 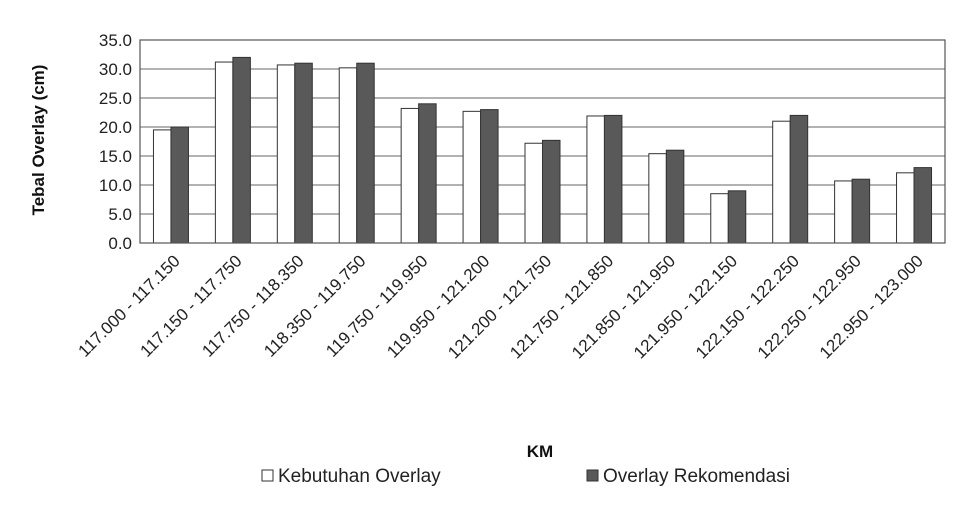 I want to click on y-tick-label: 35.0, so click(x=115, y=40).